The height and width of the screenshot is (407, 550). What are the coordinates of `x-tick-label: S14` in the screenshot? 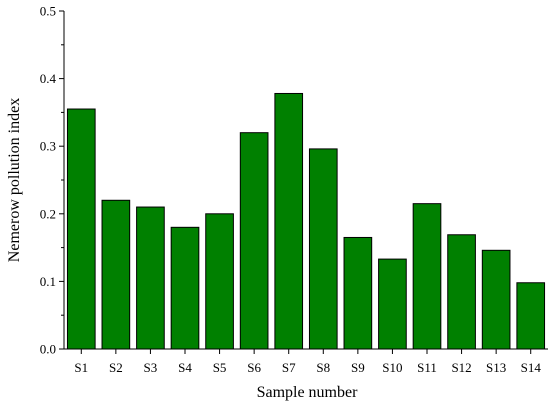 It's located at (531, 367).